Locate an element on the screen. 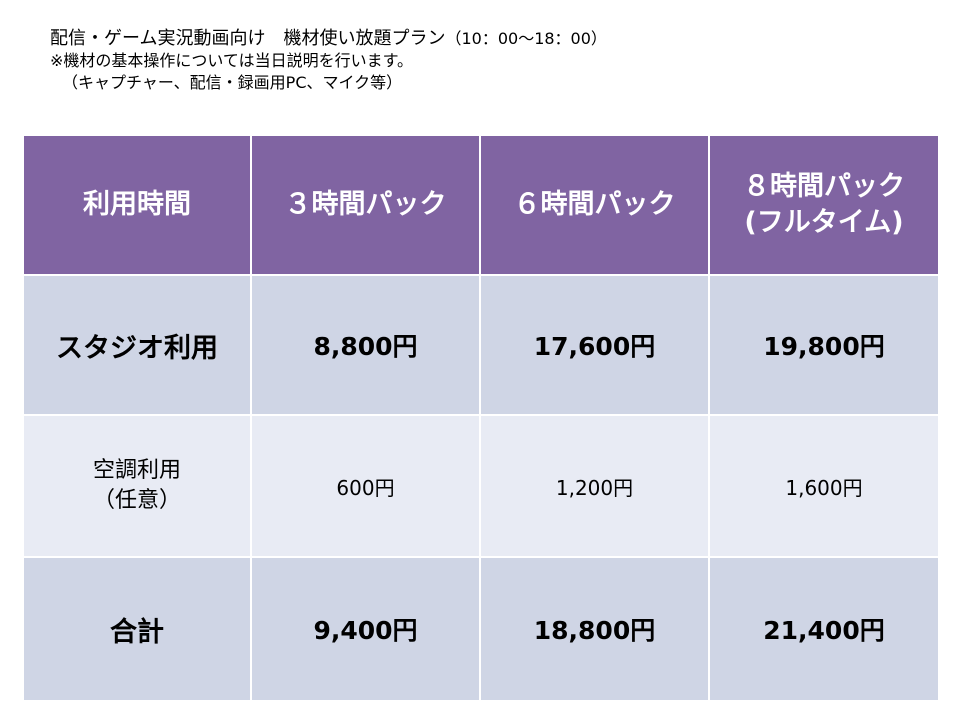  total-price-8h: 21,400円 is located at coordinates (824, 629).